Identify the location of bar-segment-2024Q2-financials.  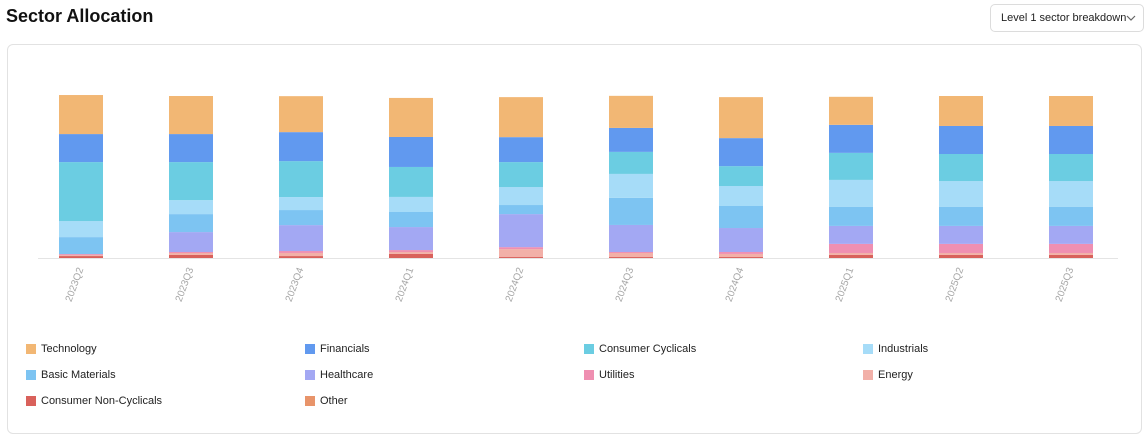
(521, 150).